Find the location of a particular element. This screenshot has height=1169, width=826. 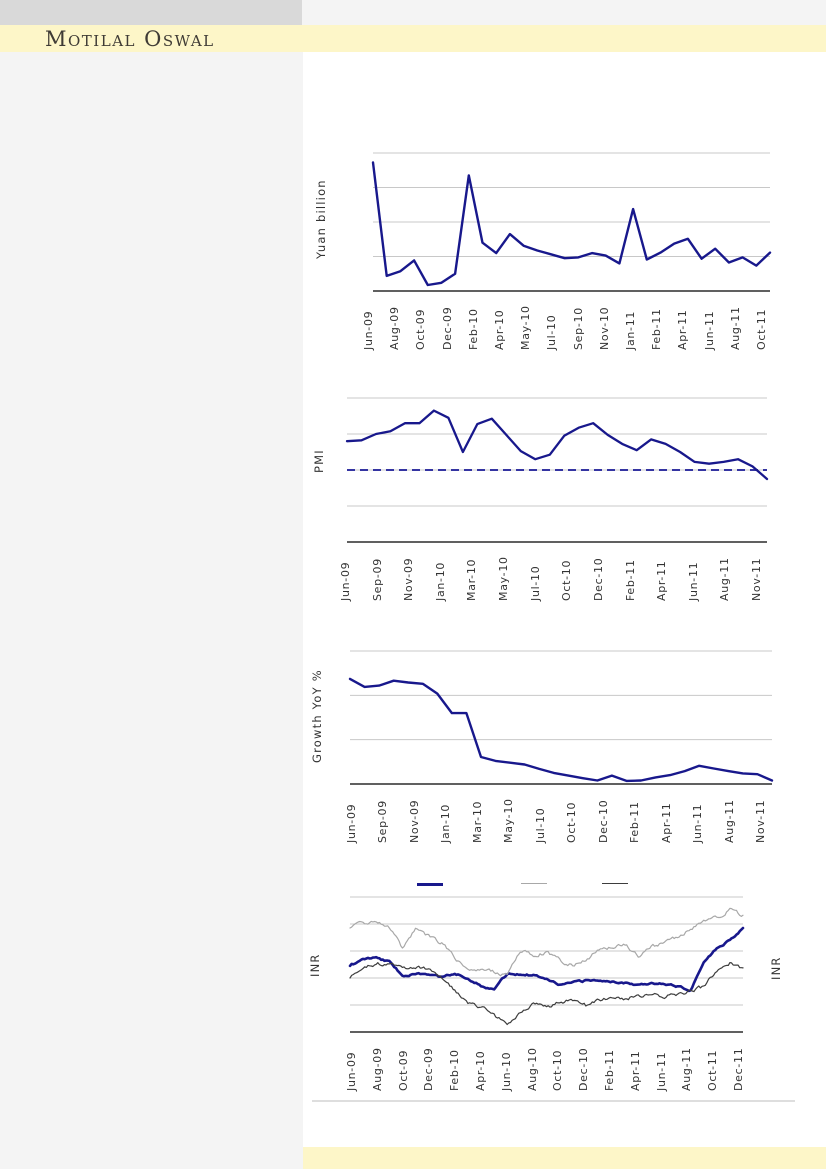

x-tick-label: Jun-10 is located at coordinates (506, 1071).